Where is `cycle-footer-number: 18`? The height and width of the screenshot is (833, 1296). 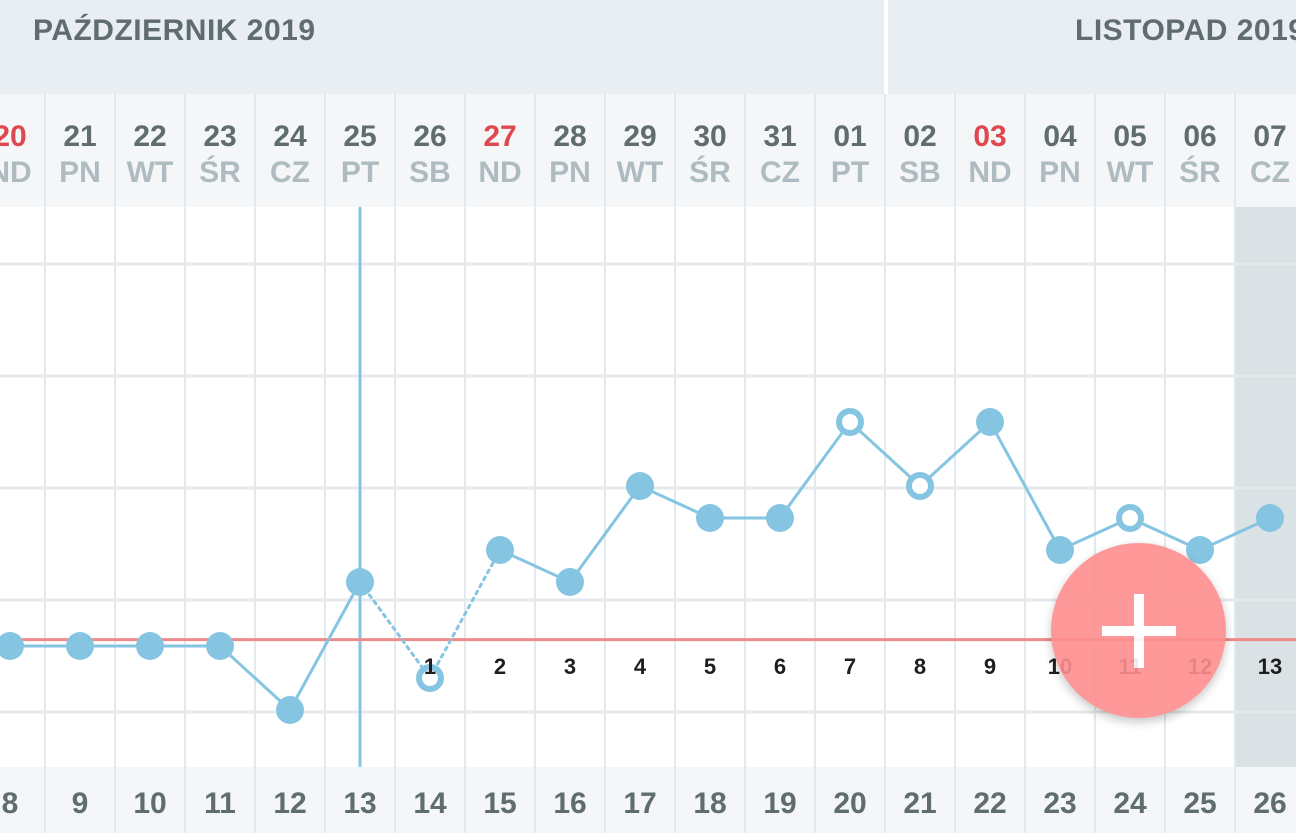
cycle-footer-number: 18 is located at coordinates (710, 803).